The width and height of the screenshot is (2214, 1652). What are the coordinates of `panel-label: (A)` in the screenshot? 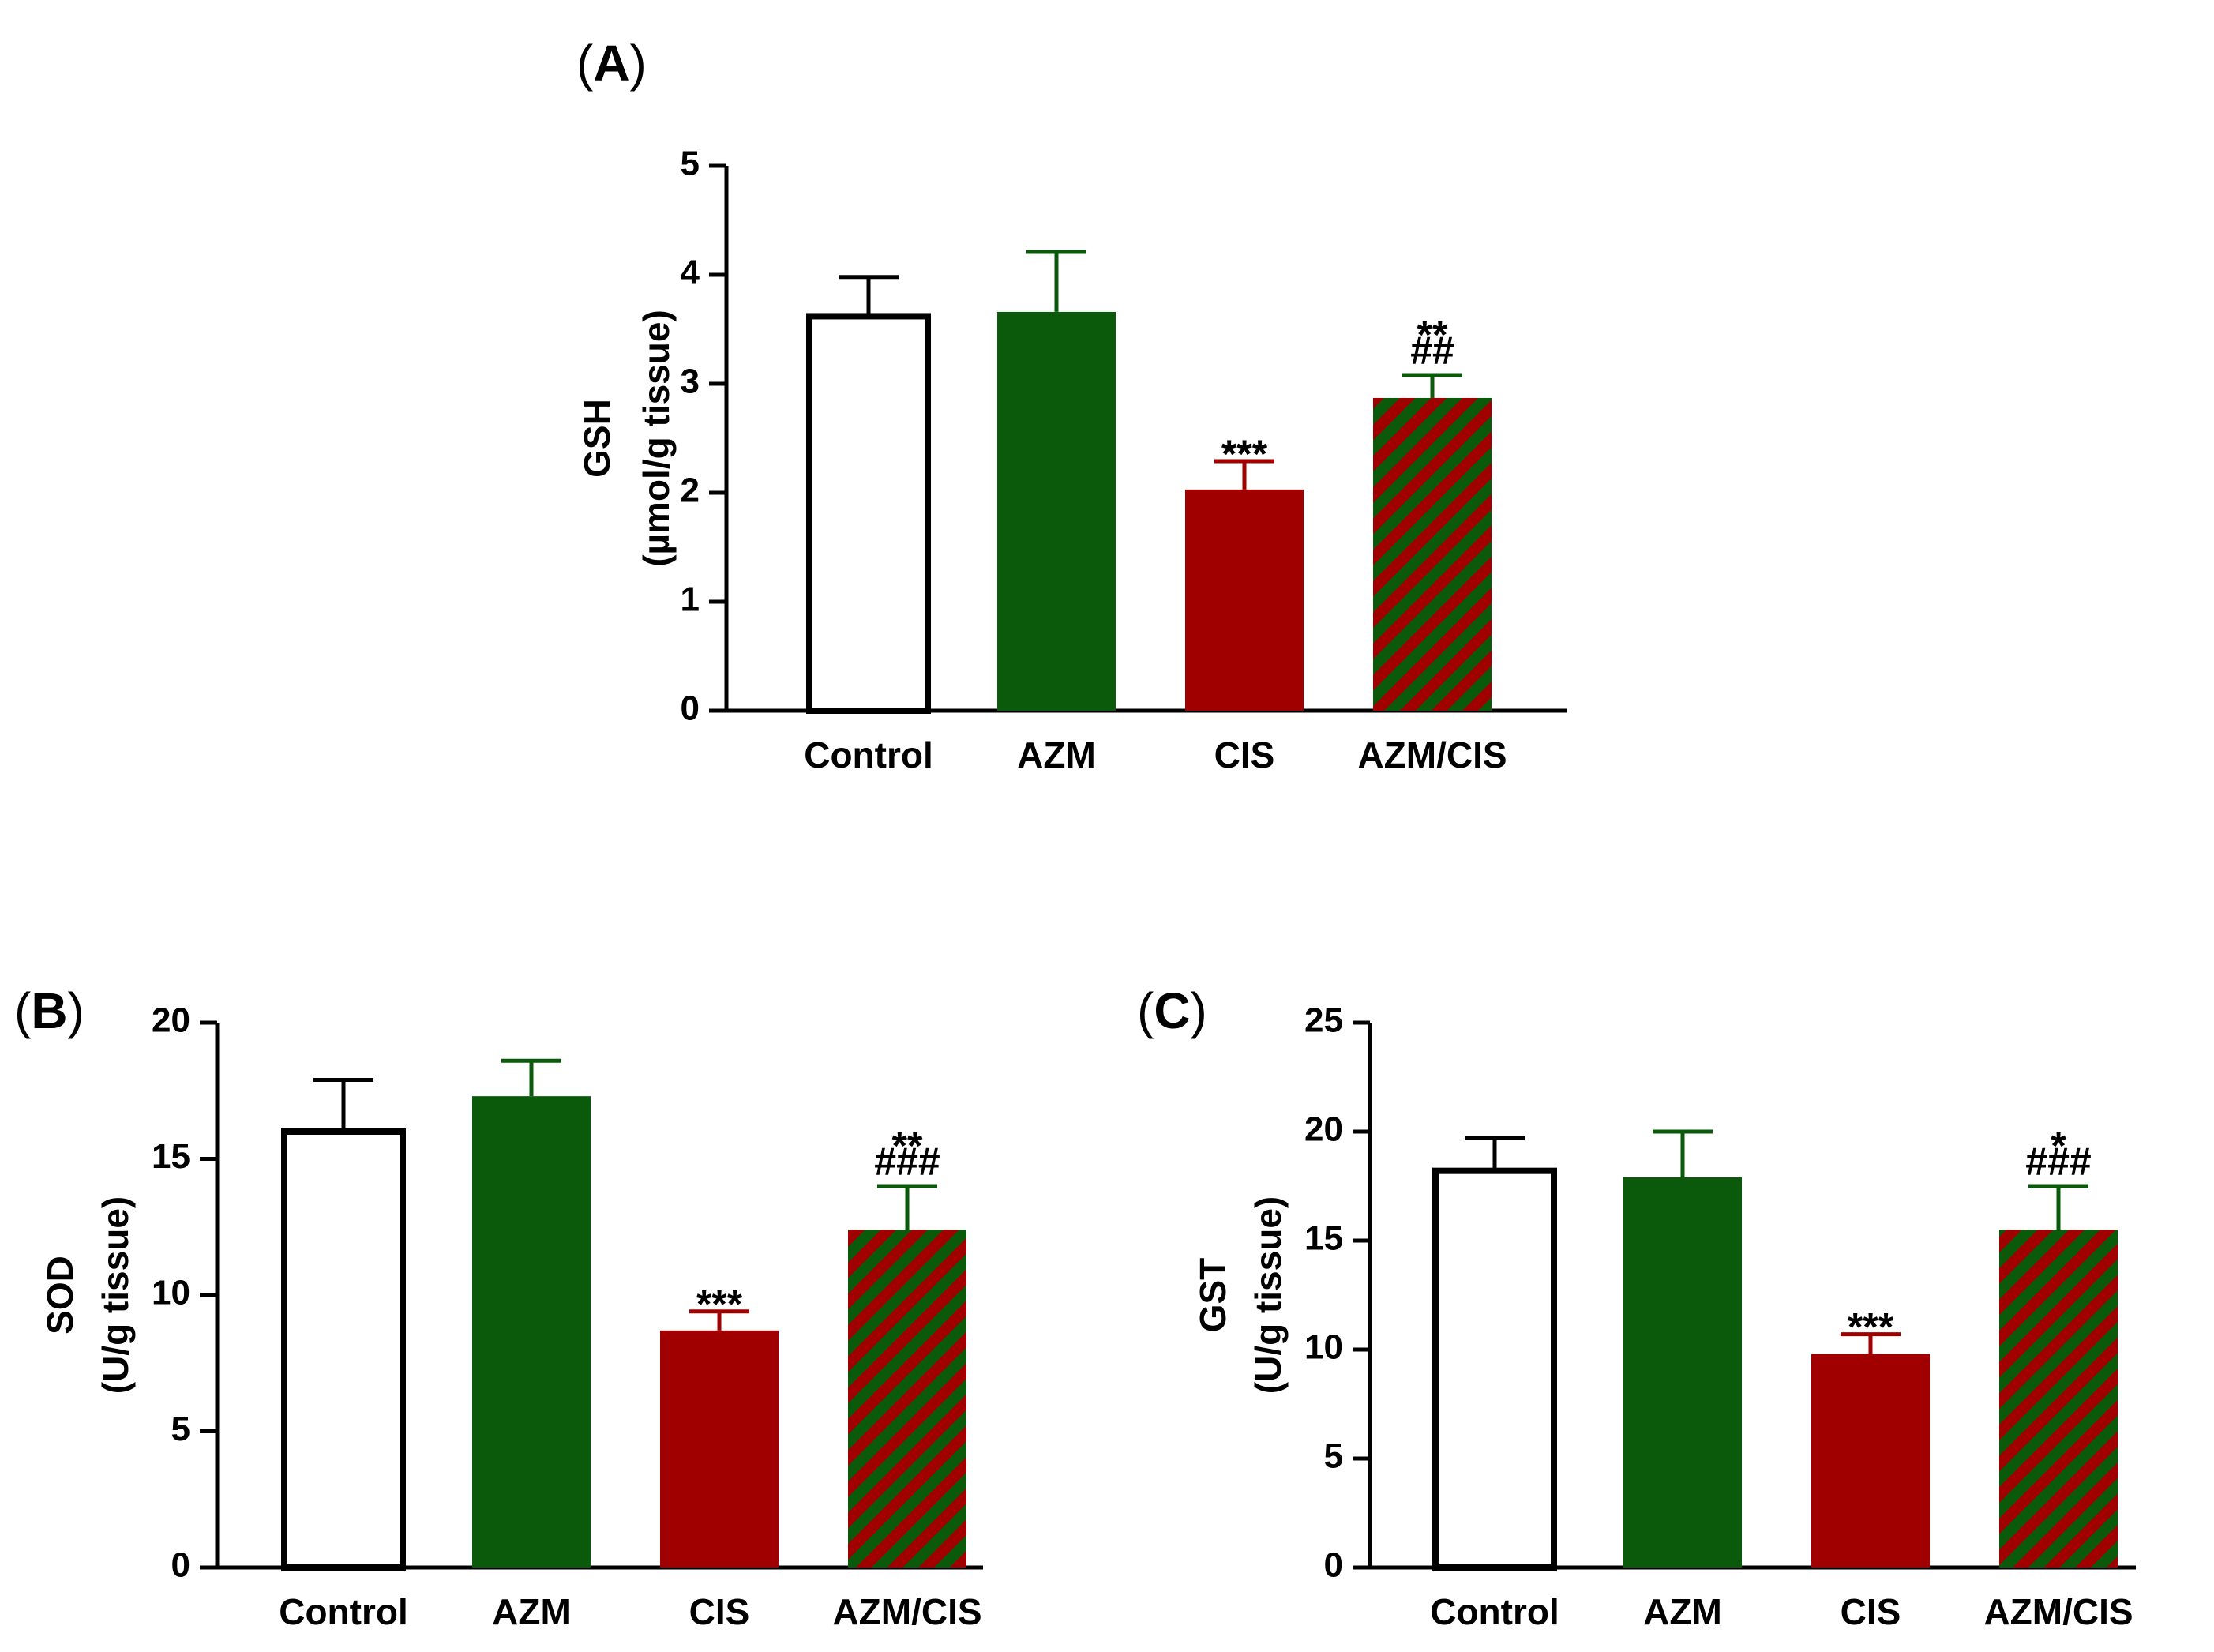 It's located at (611, 63).